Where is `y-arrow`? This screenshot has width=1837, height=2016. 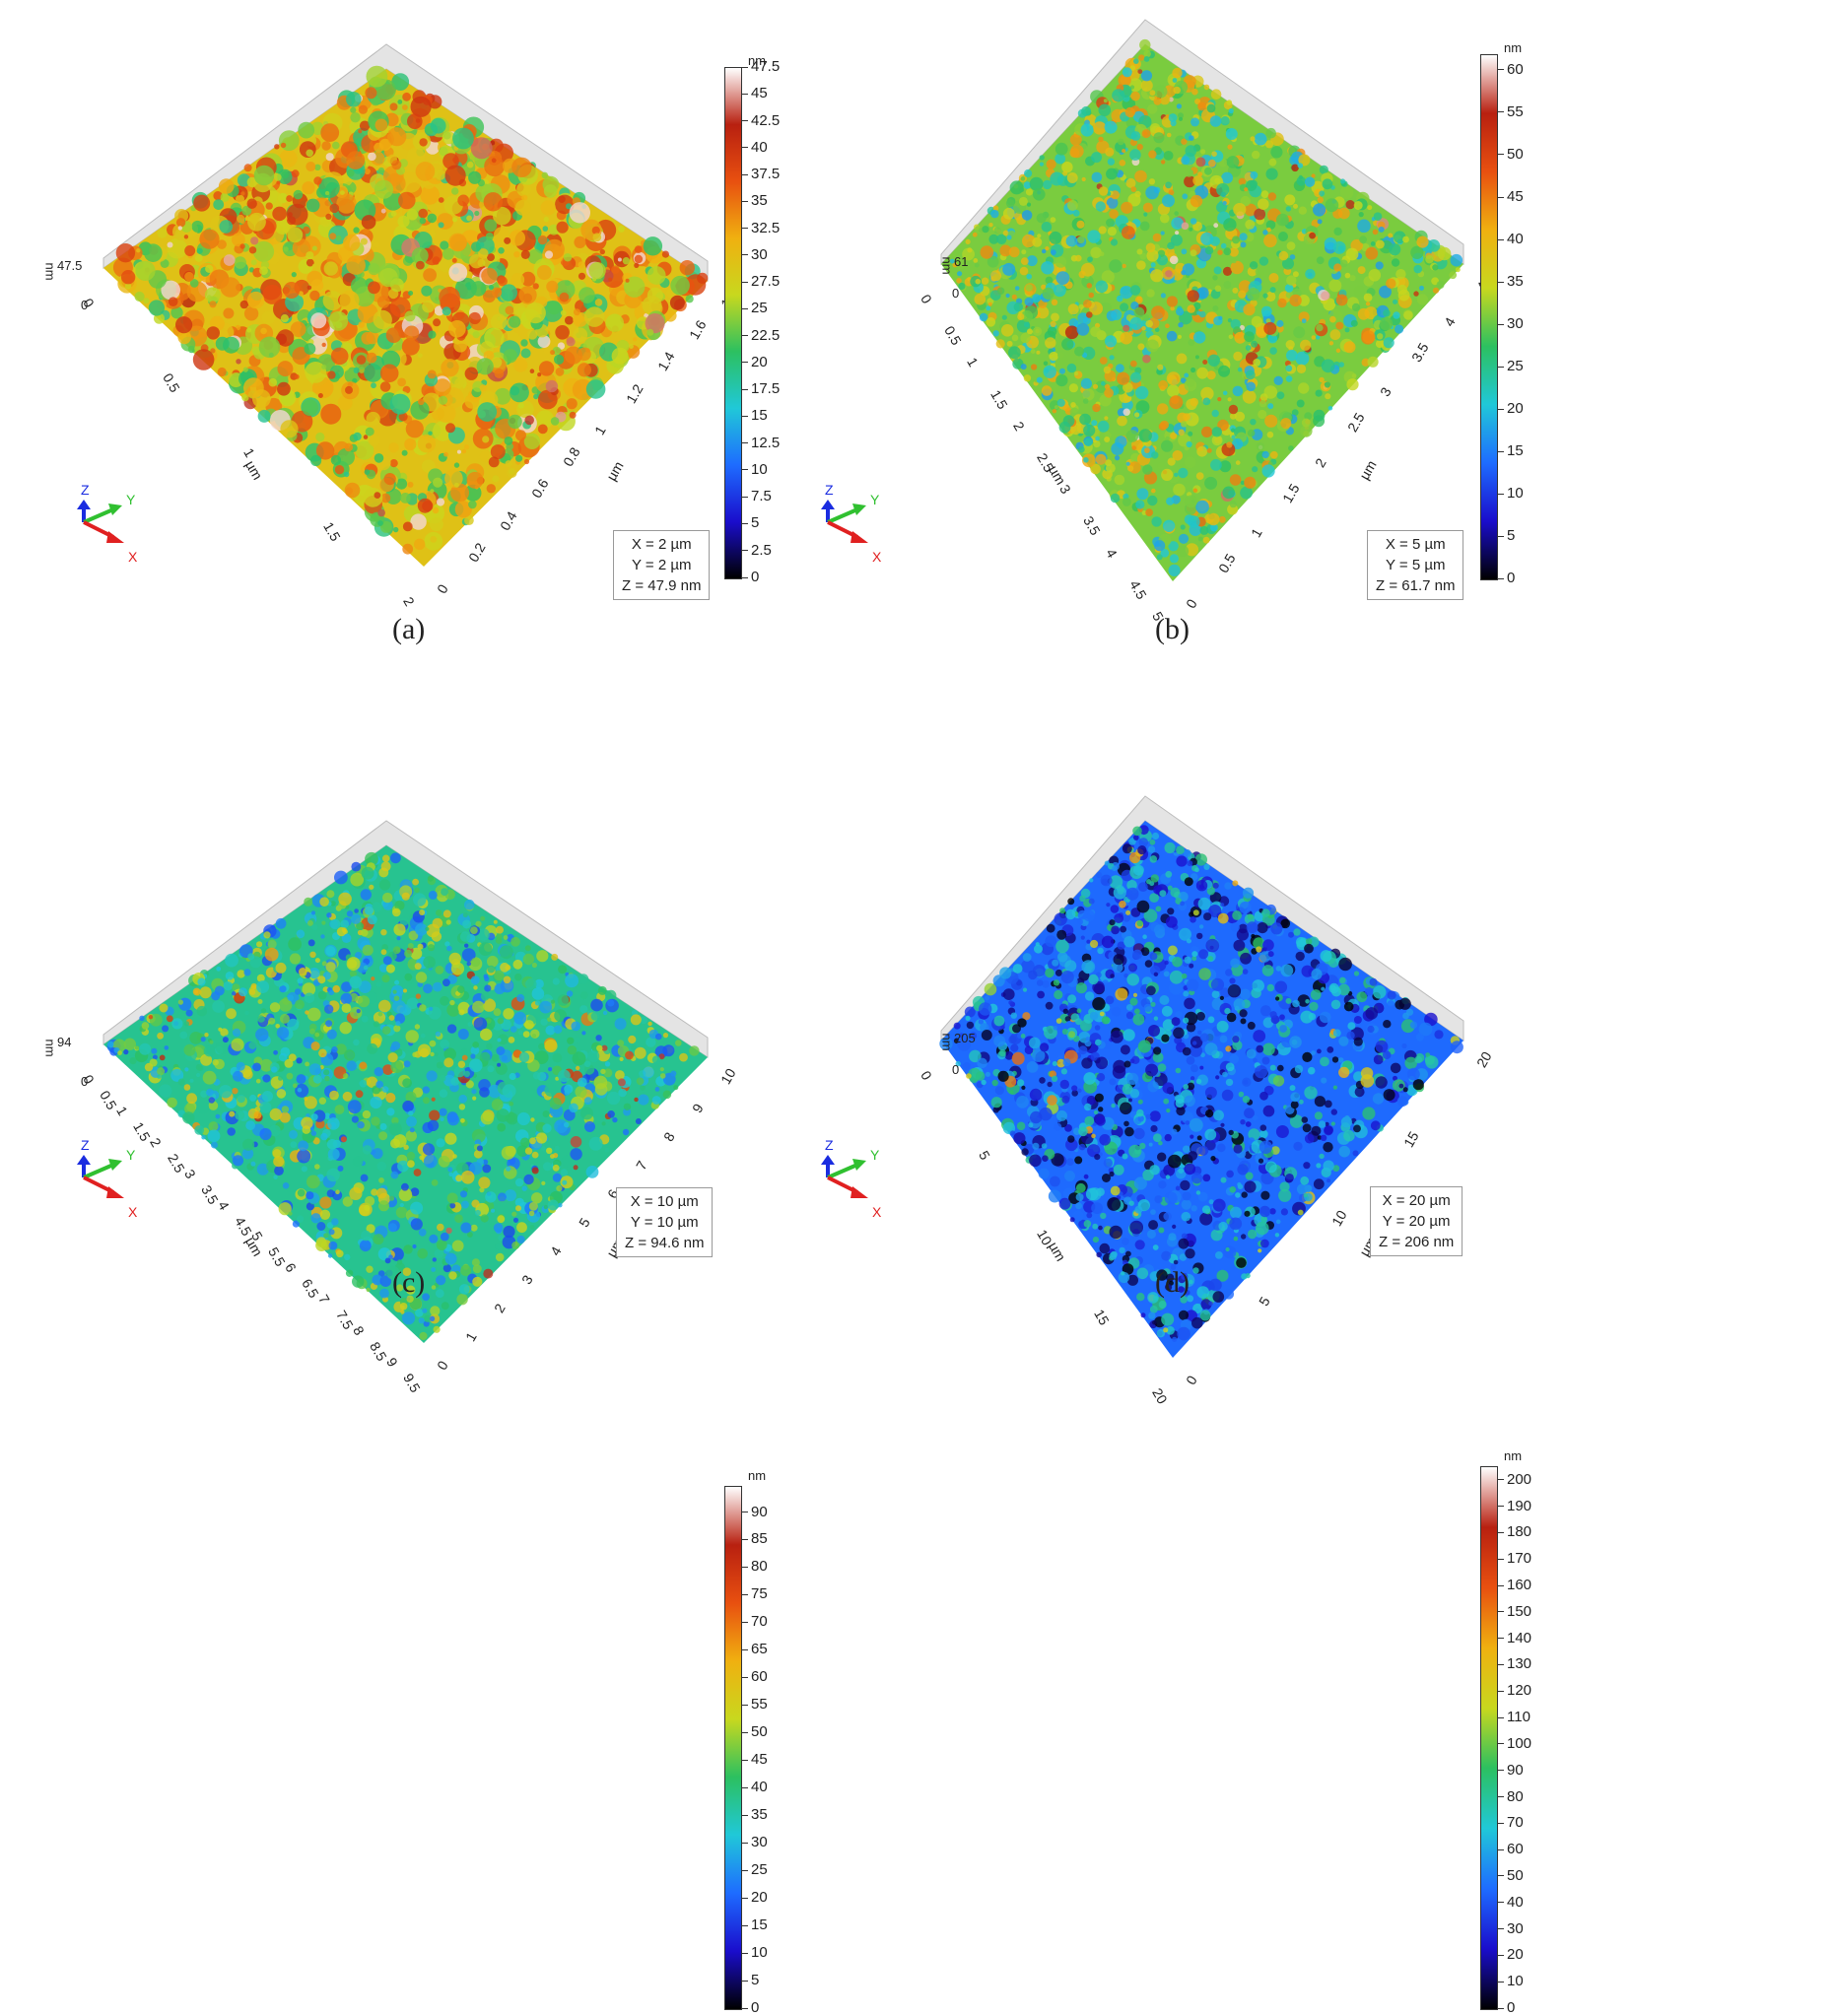 y-arrow is located at coordinates (98, 515).